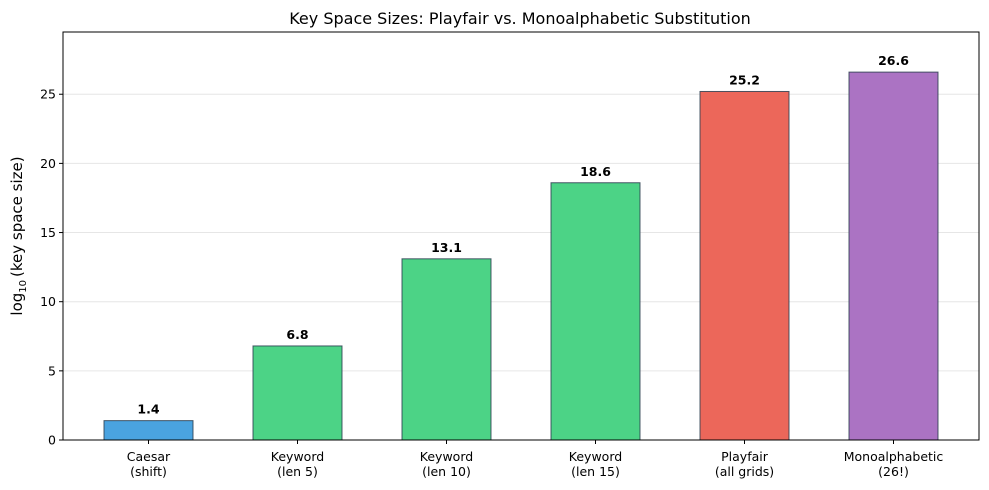  I want to click on y-tick-label: 15, so click(48, 232).